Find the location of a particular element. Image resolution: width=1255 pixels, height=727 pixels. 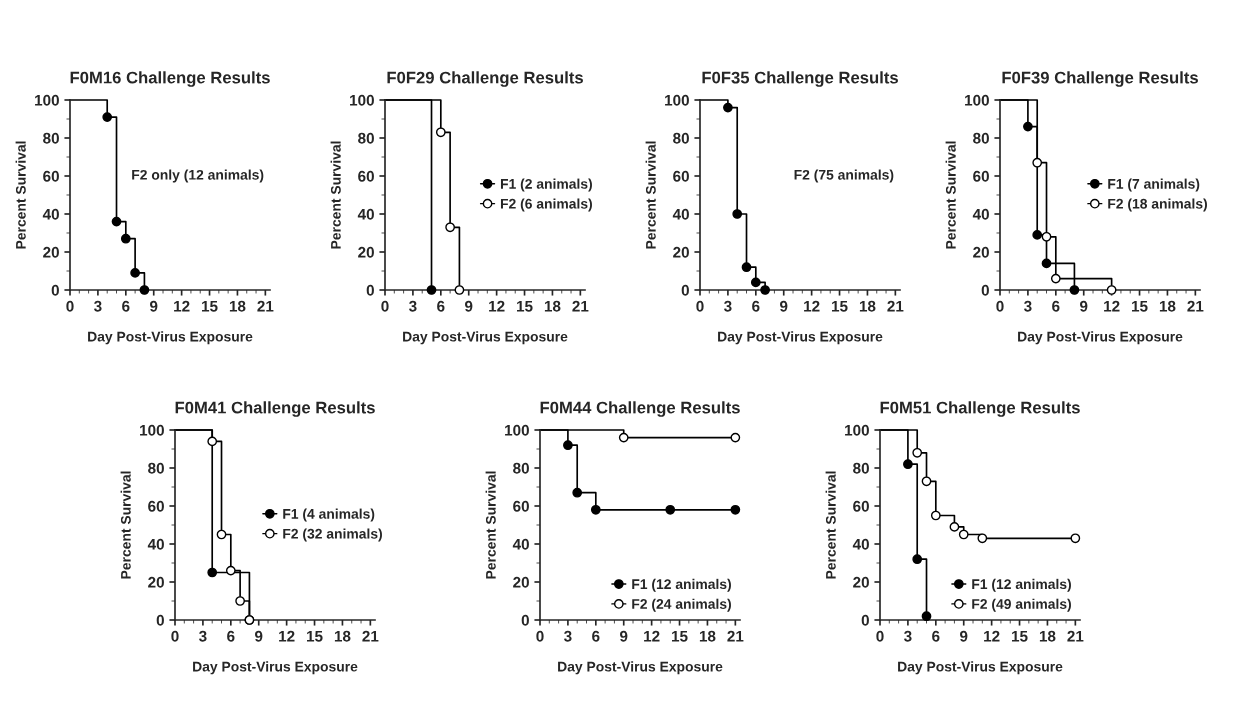

chart-title: F0F29 Challenge Results is located at coordinates (485, 79).